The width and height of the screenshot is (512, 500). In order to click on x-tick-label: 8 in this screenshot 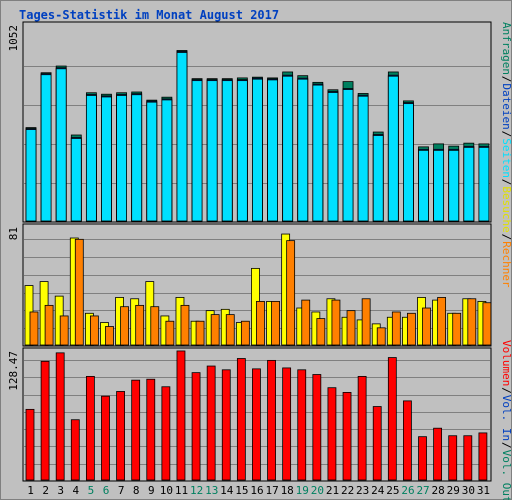, I will do `click(136, 490)`.